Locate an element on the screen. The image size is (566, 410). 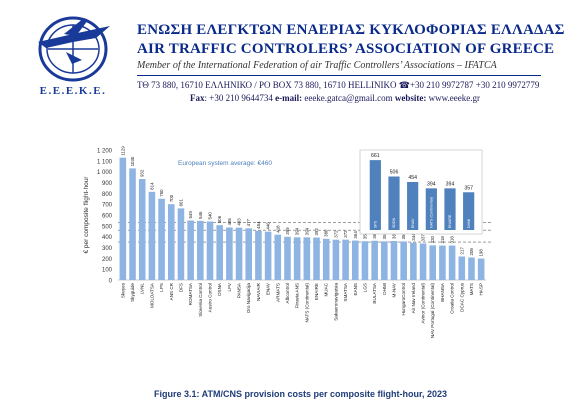
category-label: Slovenia Control is located at coordinates (200, 300).